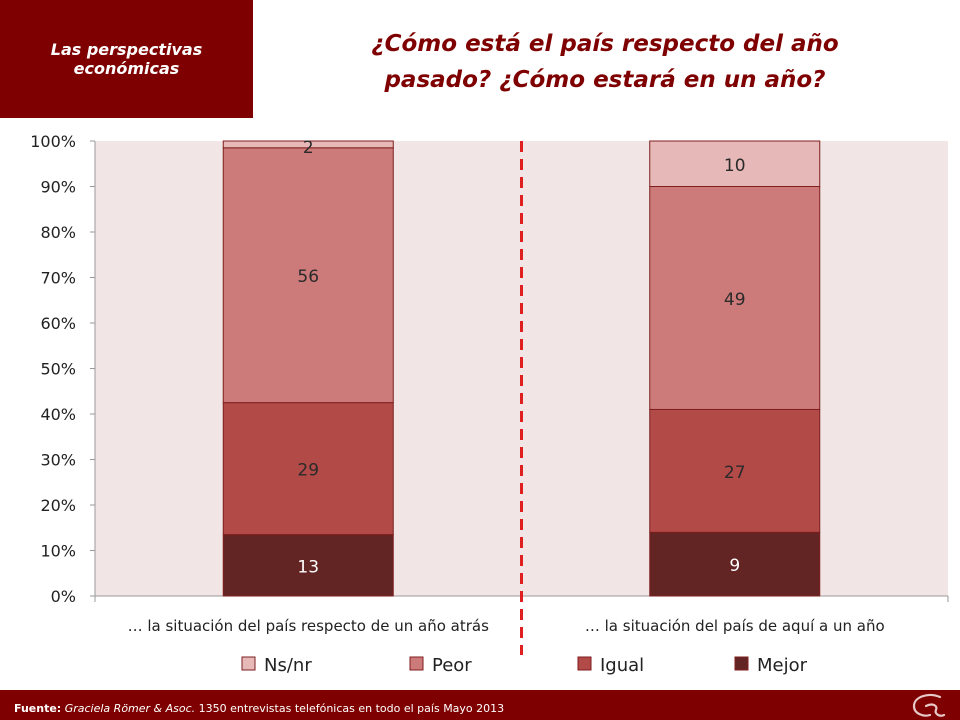 The width and height of the screenshot is (960, 720). Describe the element at coordinates (53, 141) in the screenshot. I see `y-tick-label: 100%` at that location.